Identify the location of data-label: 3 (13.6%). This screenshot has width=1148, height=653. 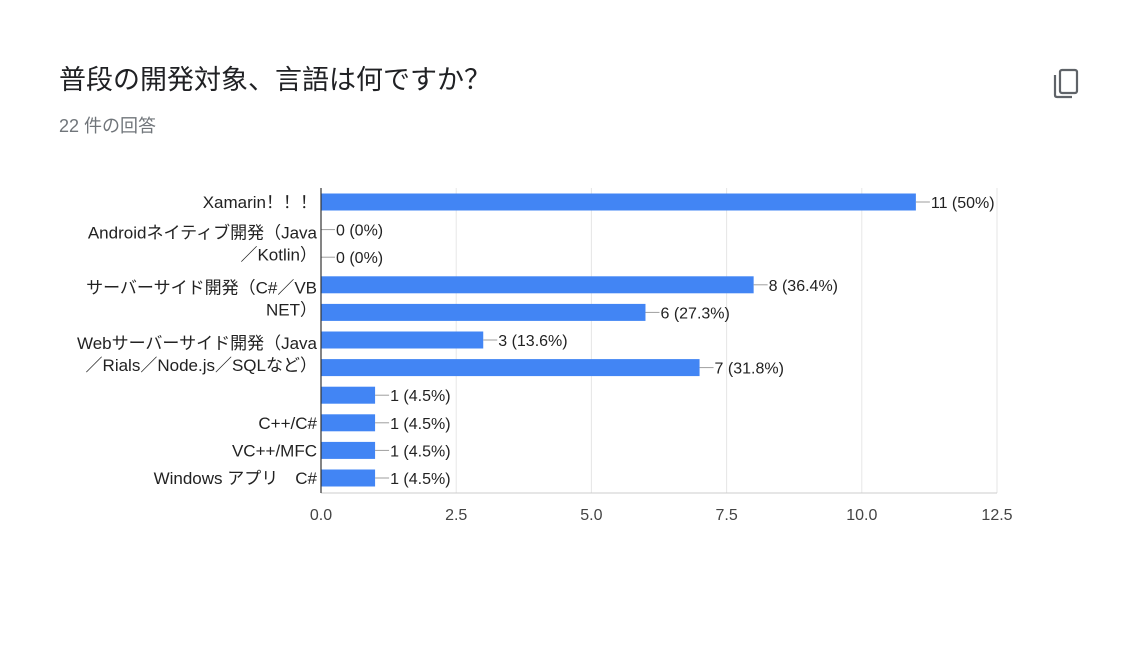
(532, 341).